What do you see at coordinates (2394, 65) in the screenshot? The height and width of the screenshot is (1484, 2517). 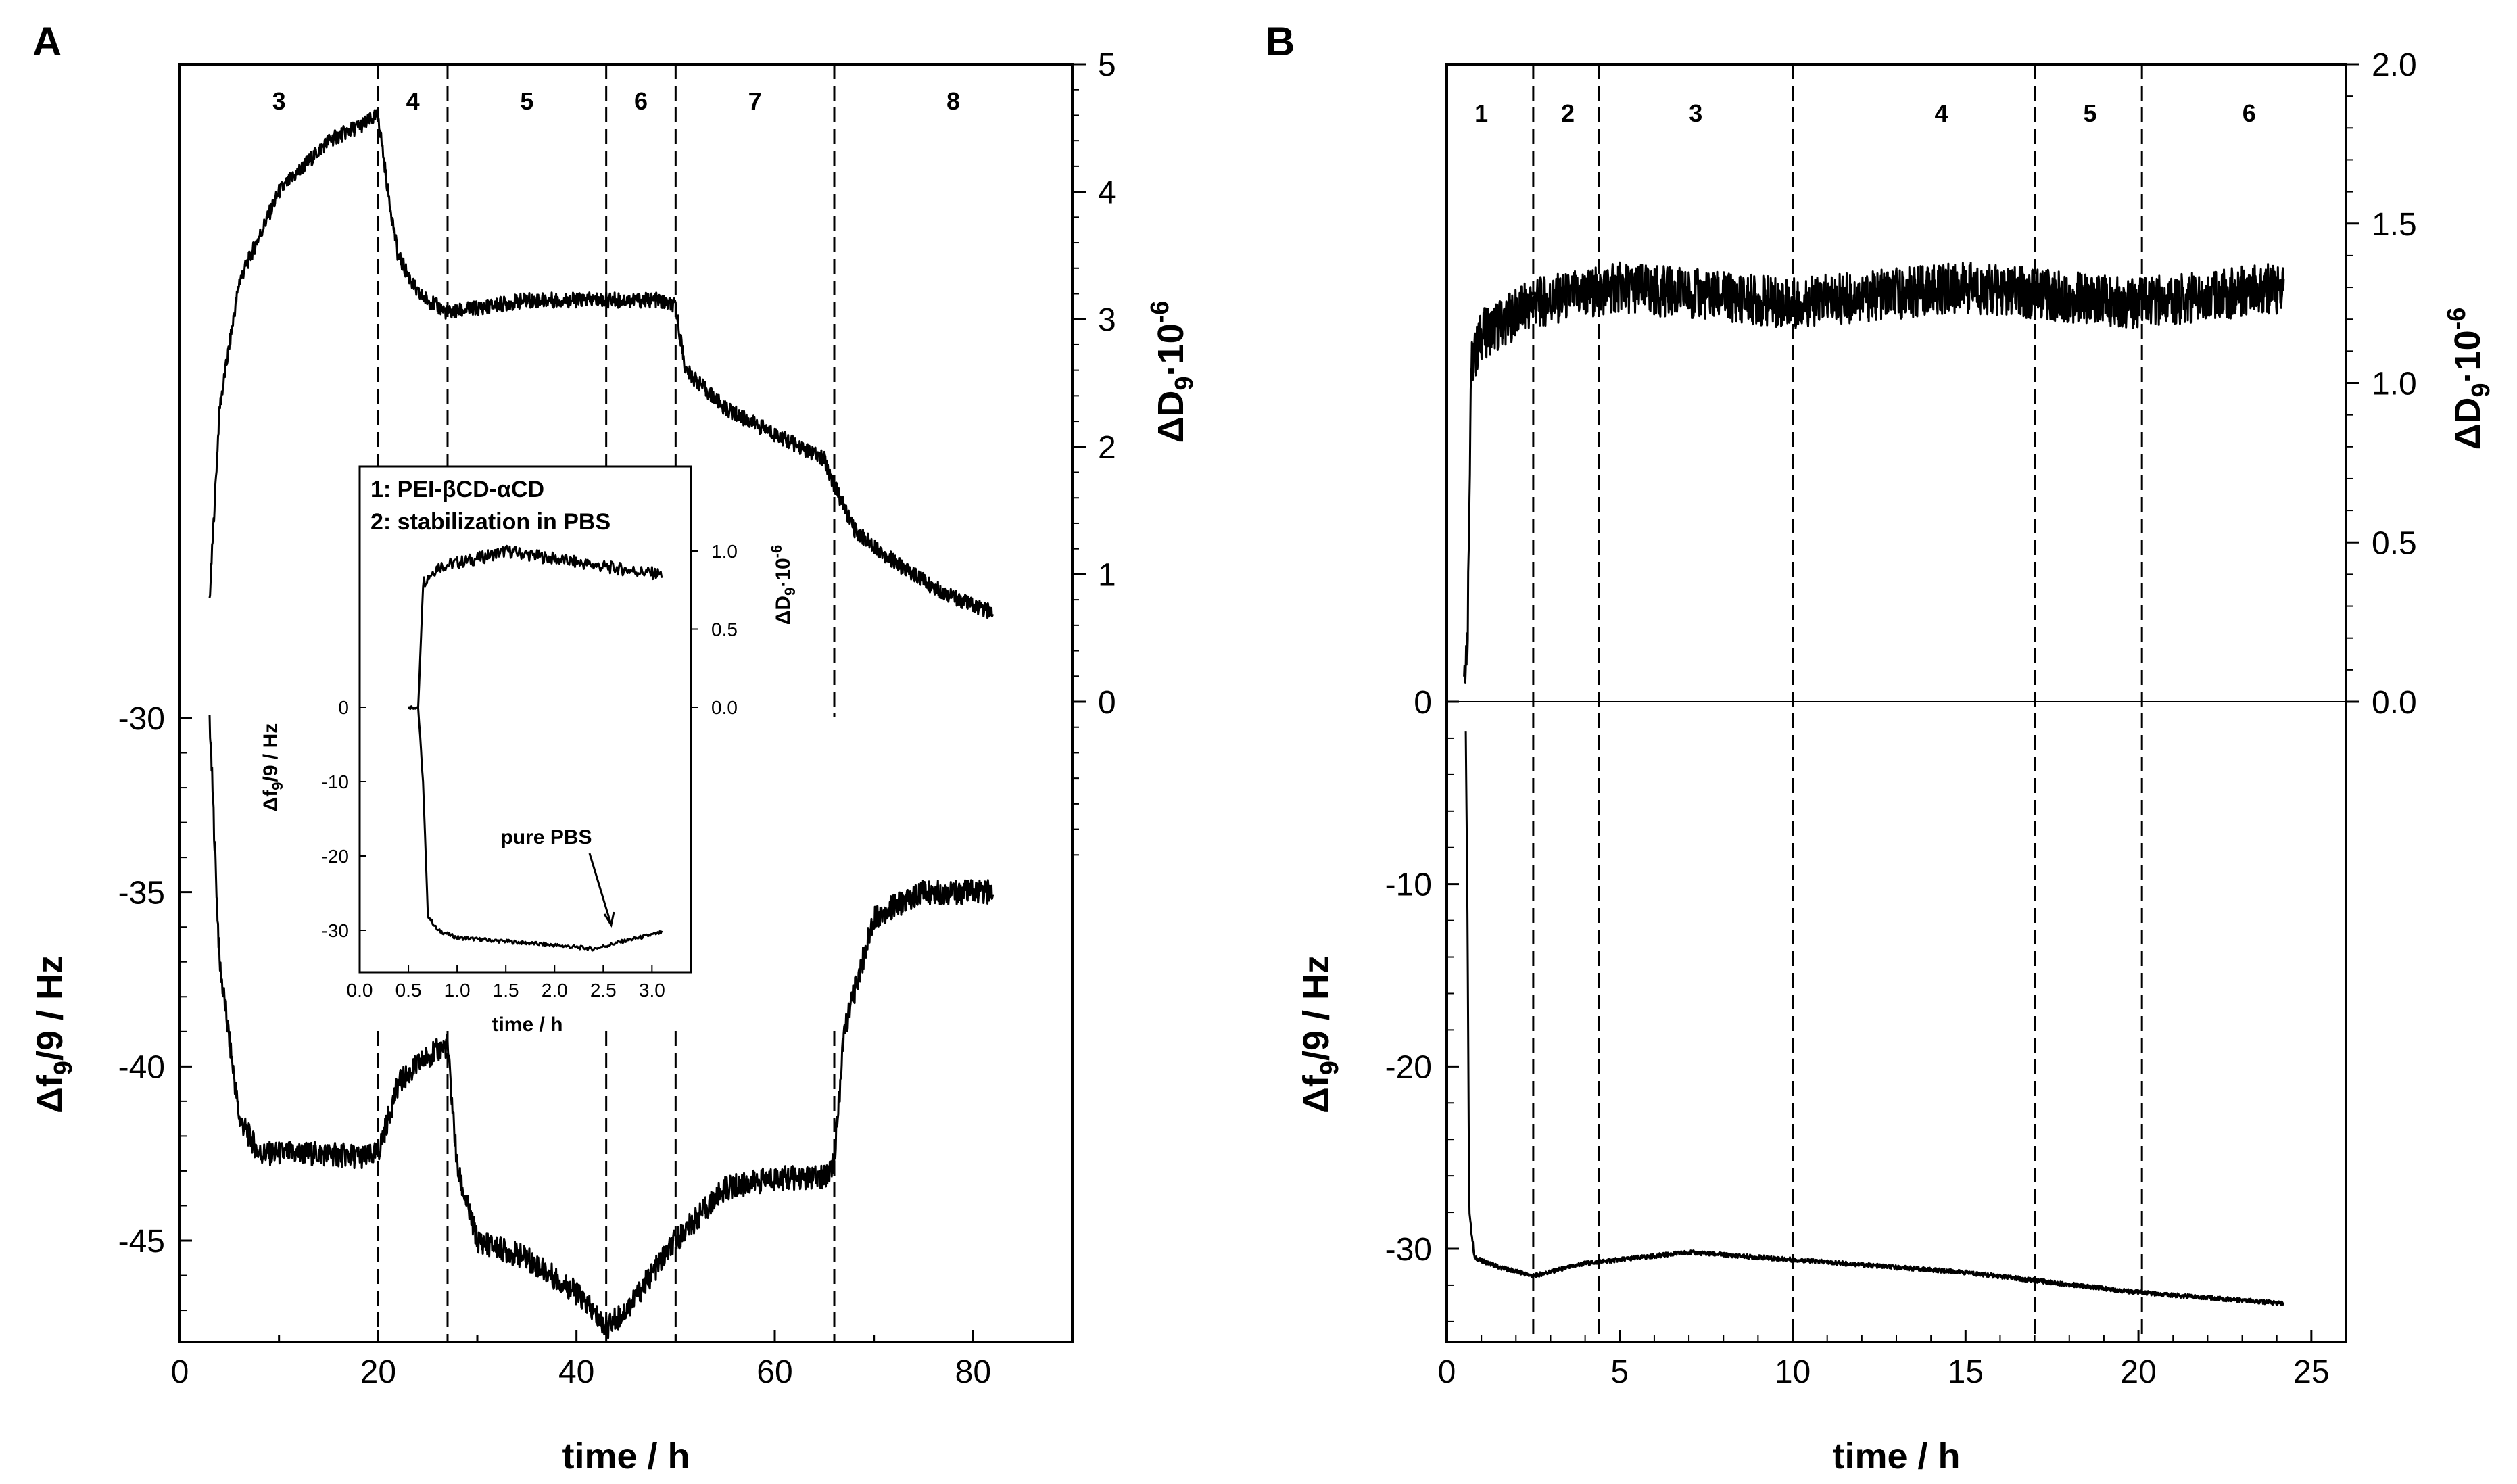 I see `y-right-tick-label: 2.0` at bounding box center [2394, 65].